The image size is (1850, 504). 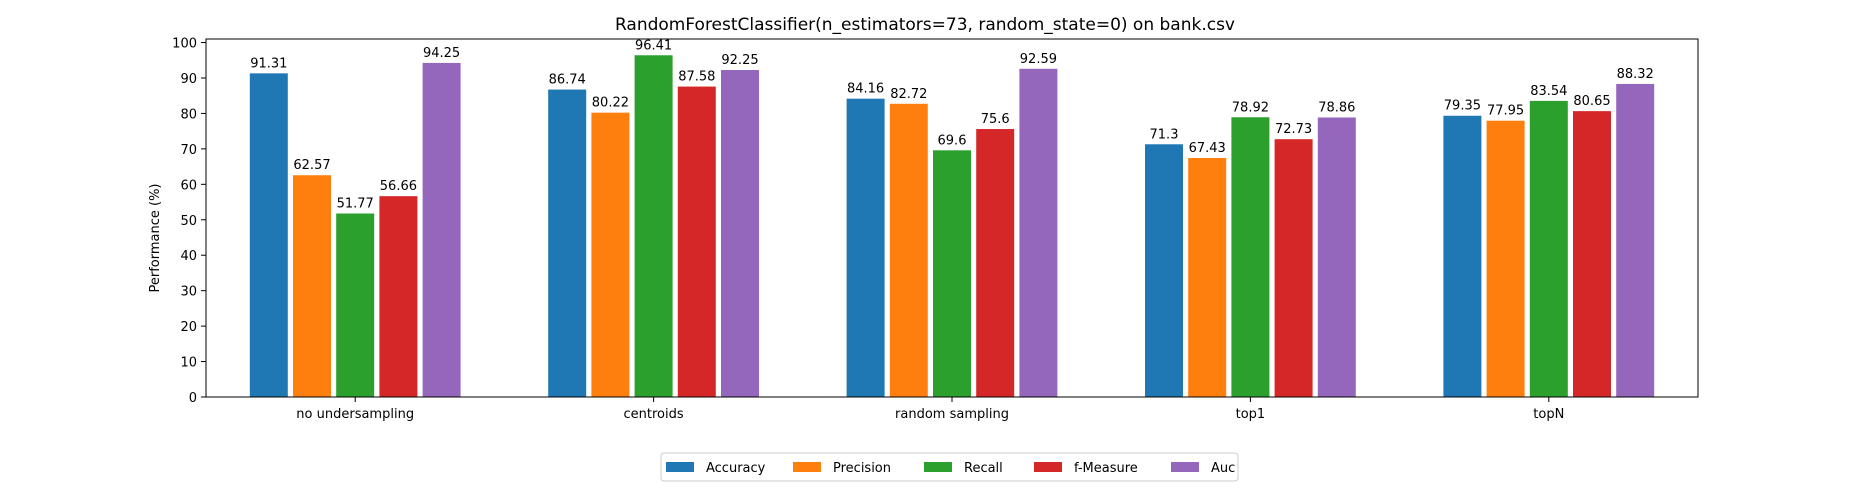 I want to click on y-tick-label: 60, so click(x=188, y=185).